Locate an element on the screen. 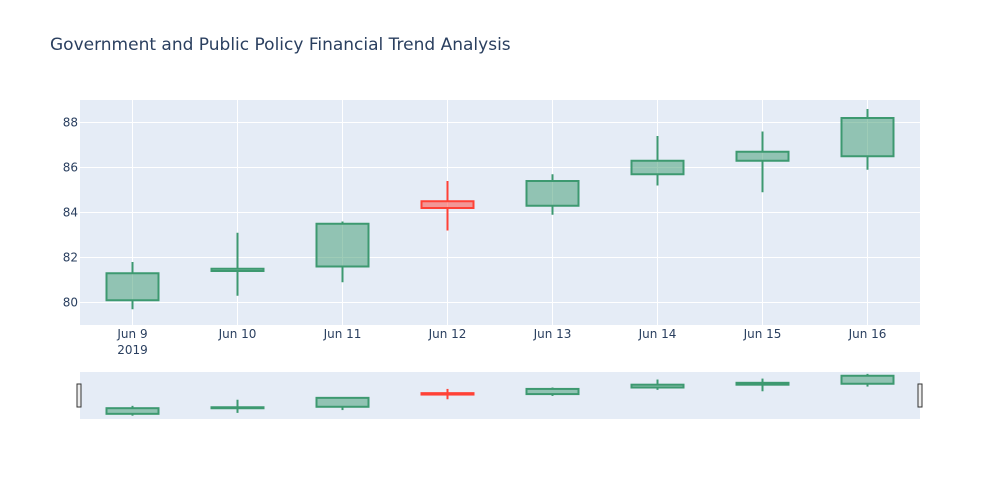 The height and width of the screenshot is (500, 1000). y-tick-label: 86 is located at coordinates (70, 168).